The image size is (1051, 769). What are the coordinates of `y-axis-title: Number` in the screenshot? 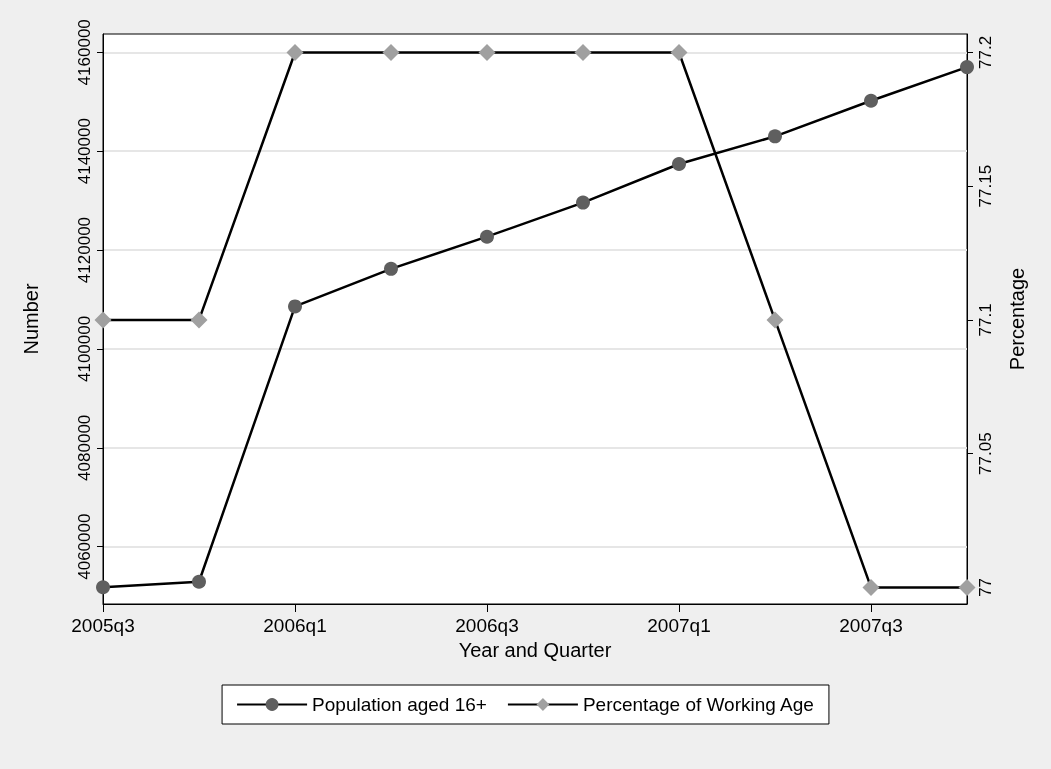 It's located at (31, 319).